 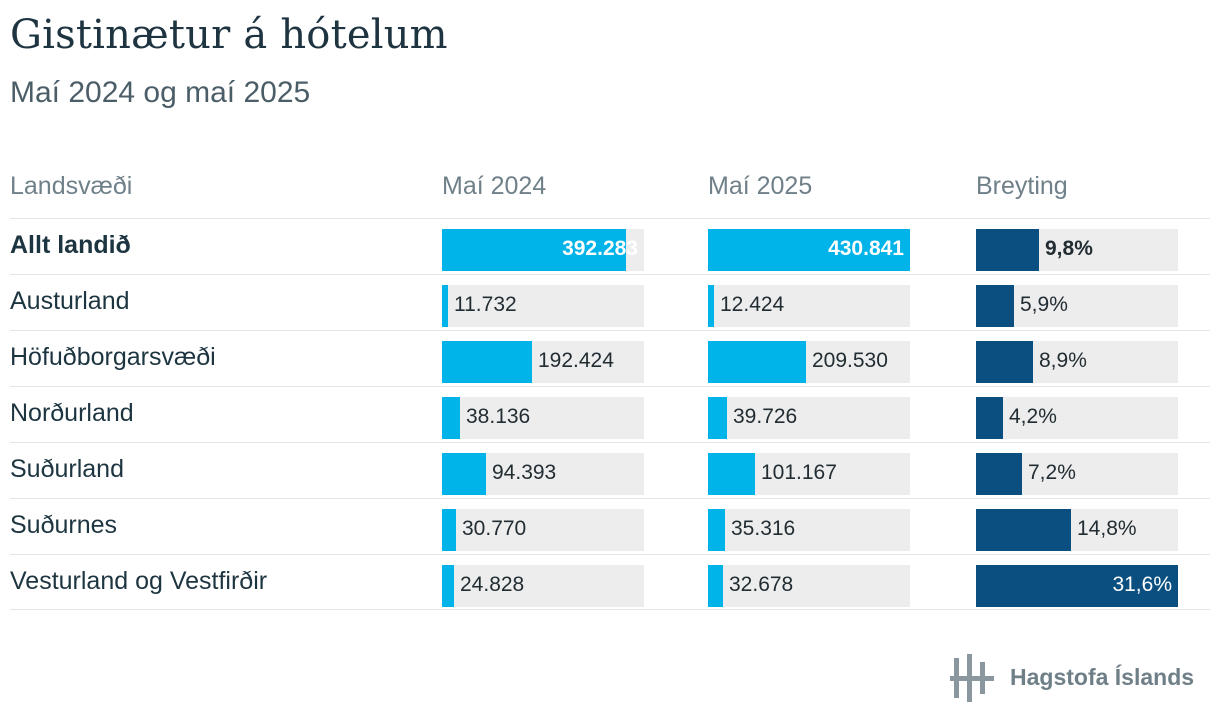 I want to click on header-may-2025: Maí 2025, so click(x=760, y=186).